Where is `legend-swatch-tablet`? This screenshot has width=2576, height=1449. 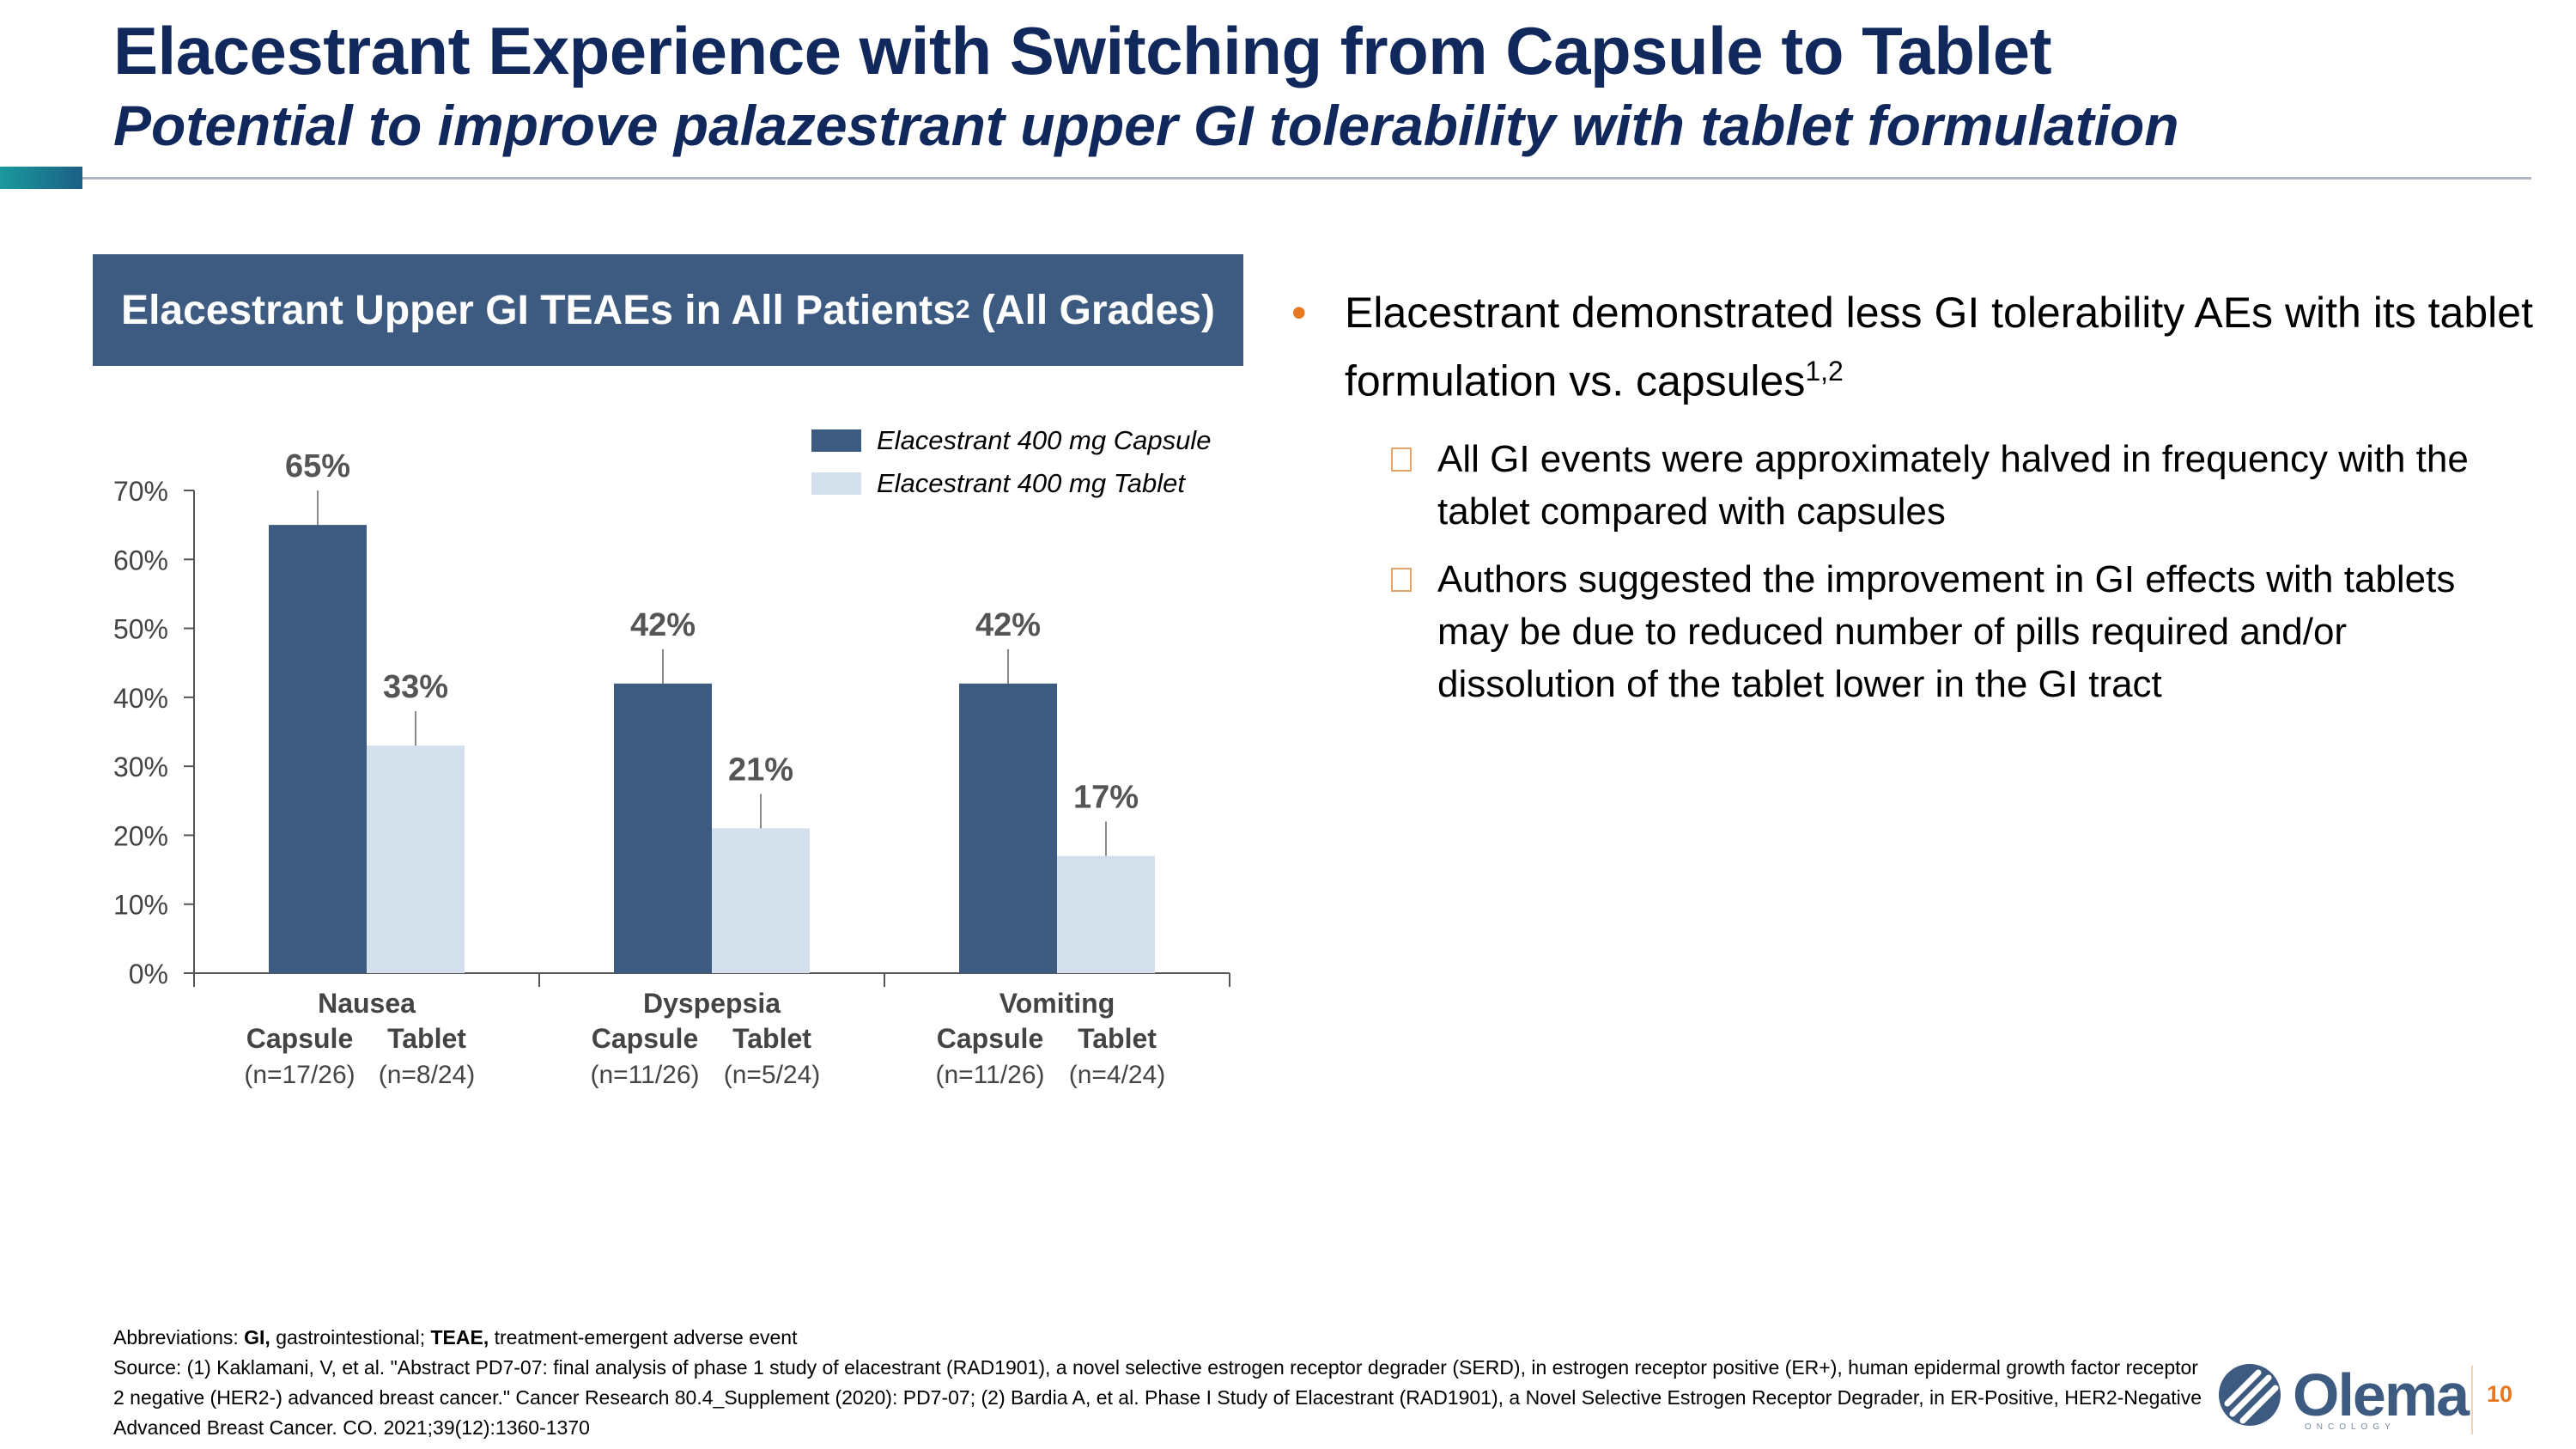
legend-swatch-tablet is located at coordinates (836, 483).